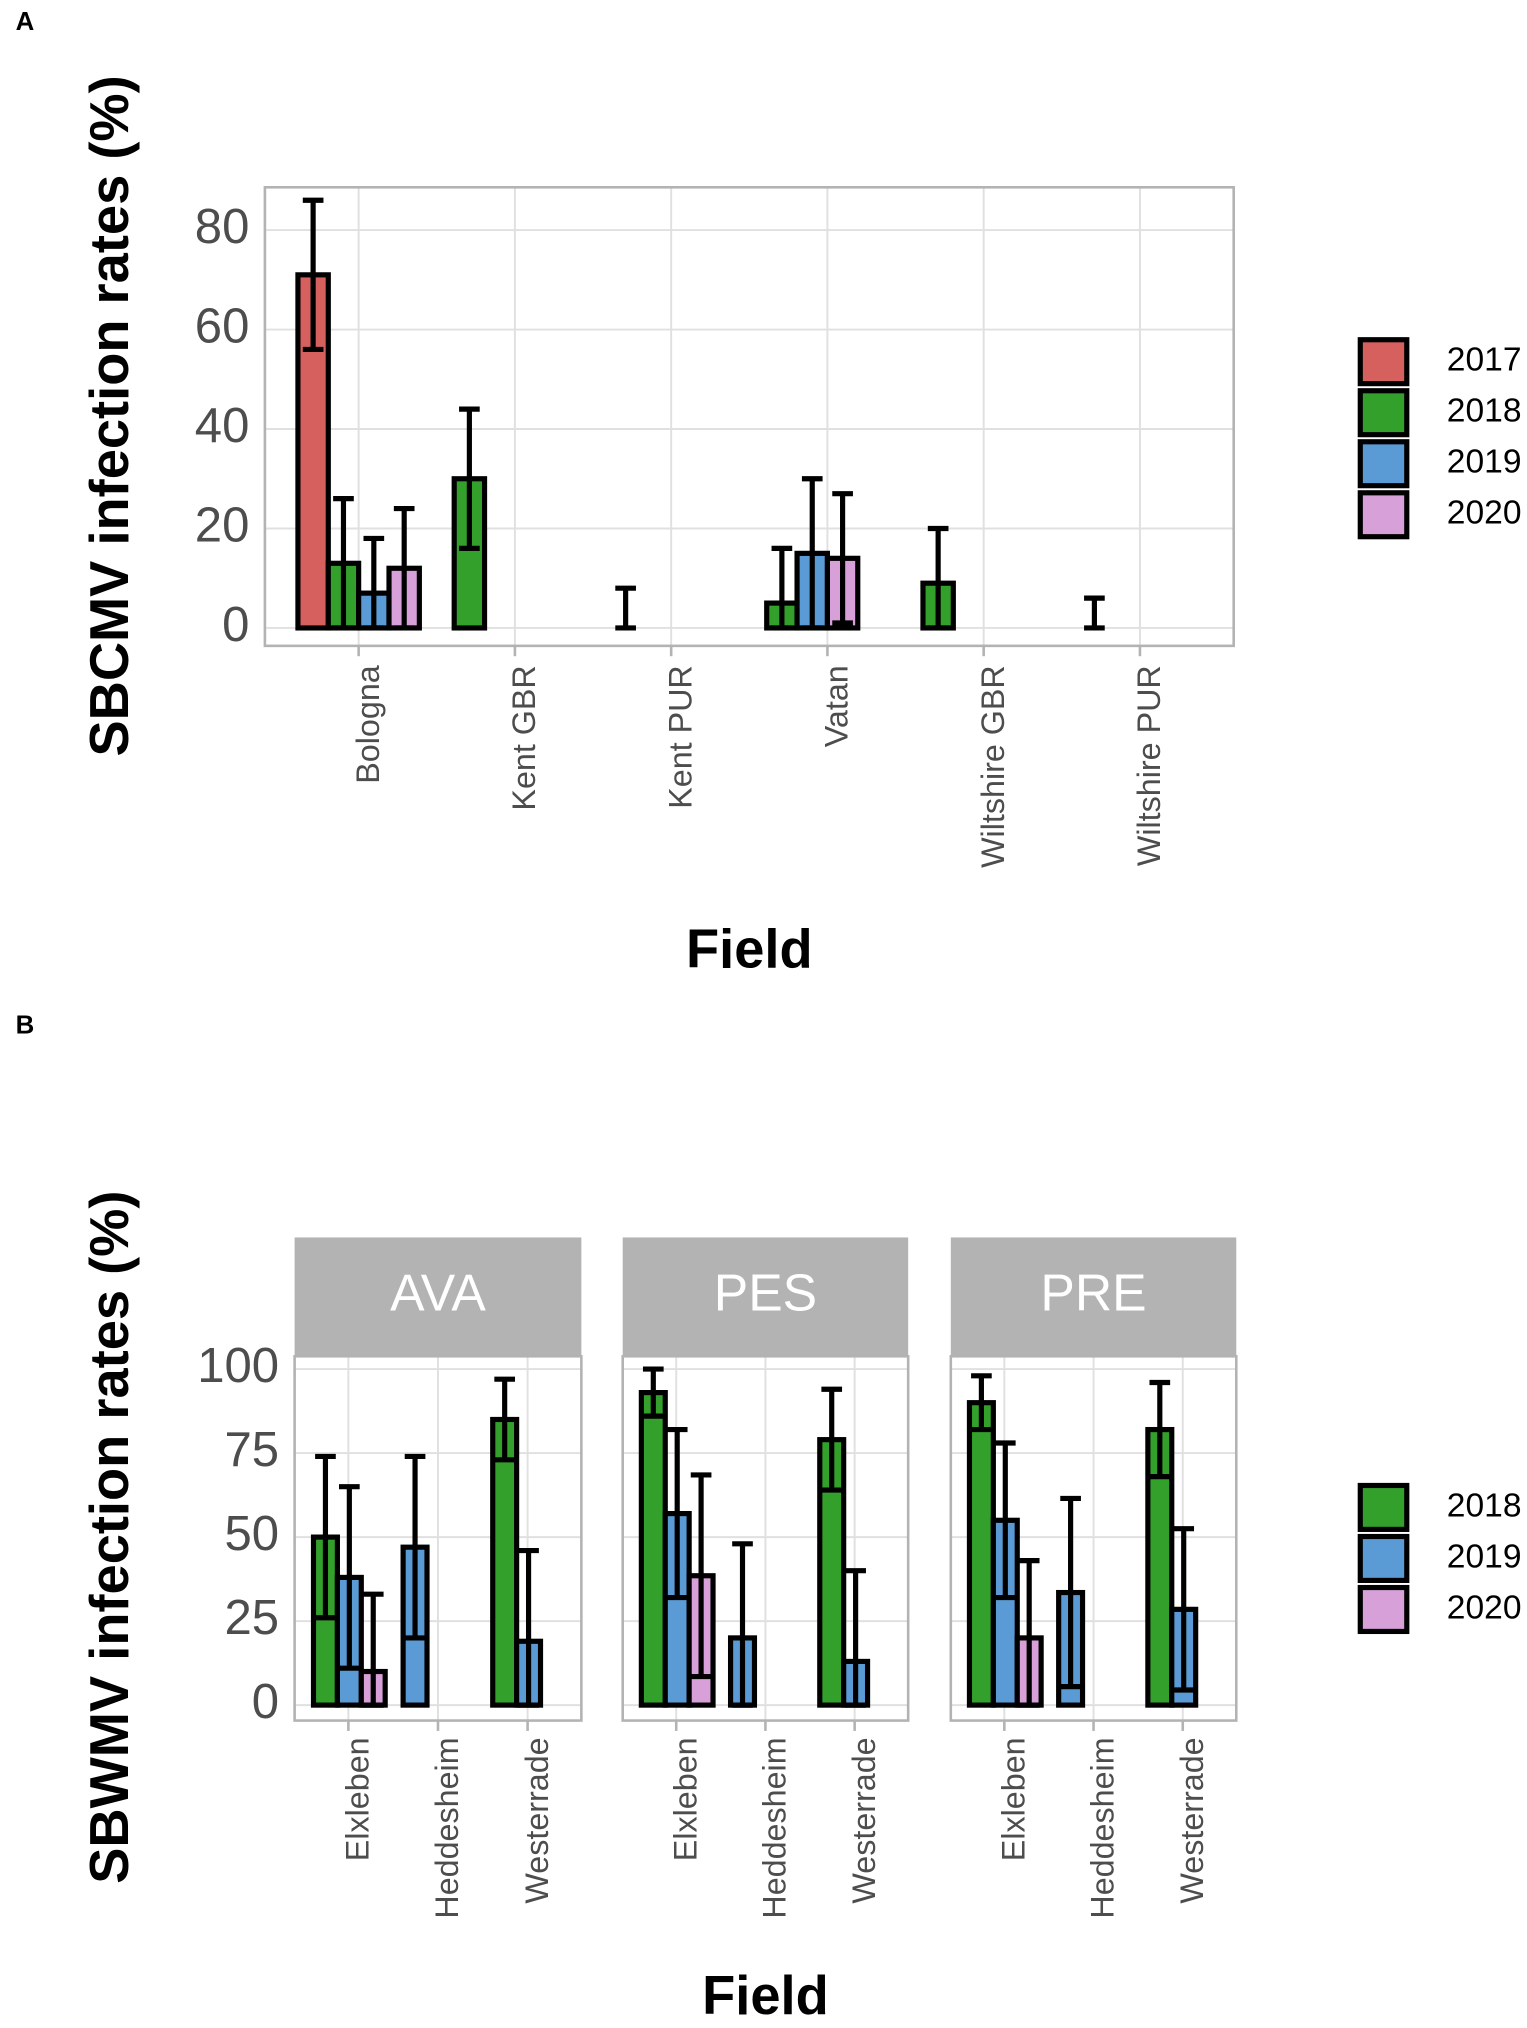 This screenshot has height=2028, width=1527. Describe the element at coordinates (25, 22) in the screenshot. I see `panel-label: A` at that location.